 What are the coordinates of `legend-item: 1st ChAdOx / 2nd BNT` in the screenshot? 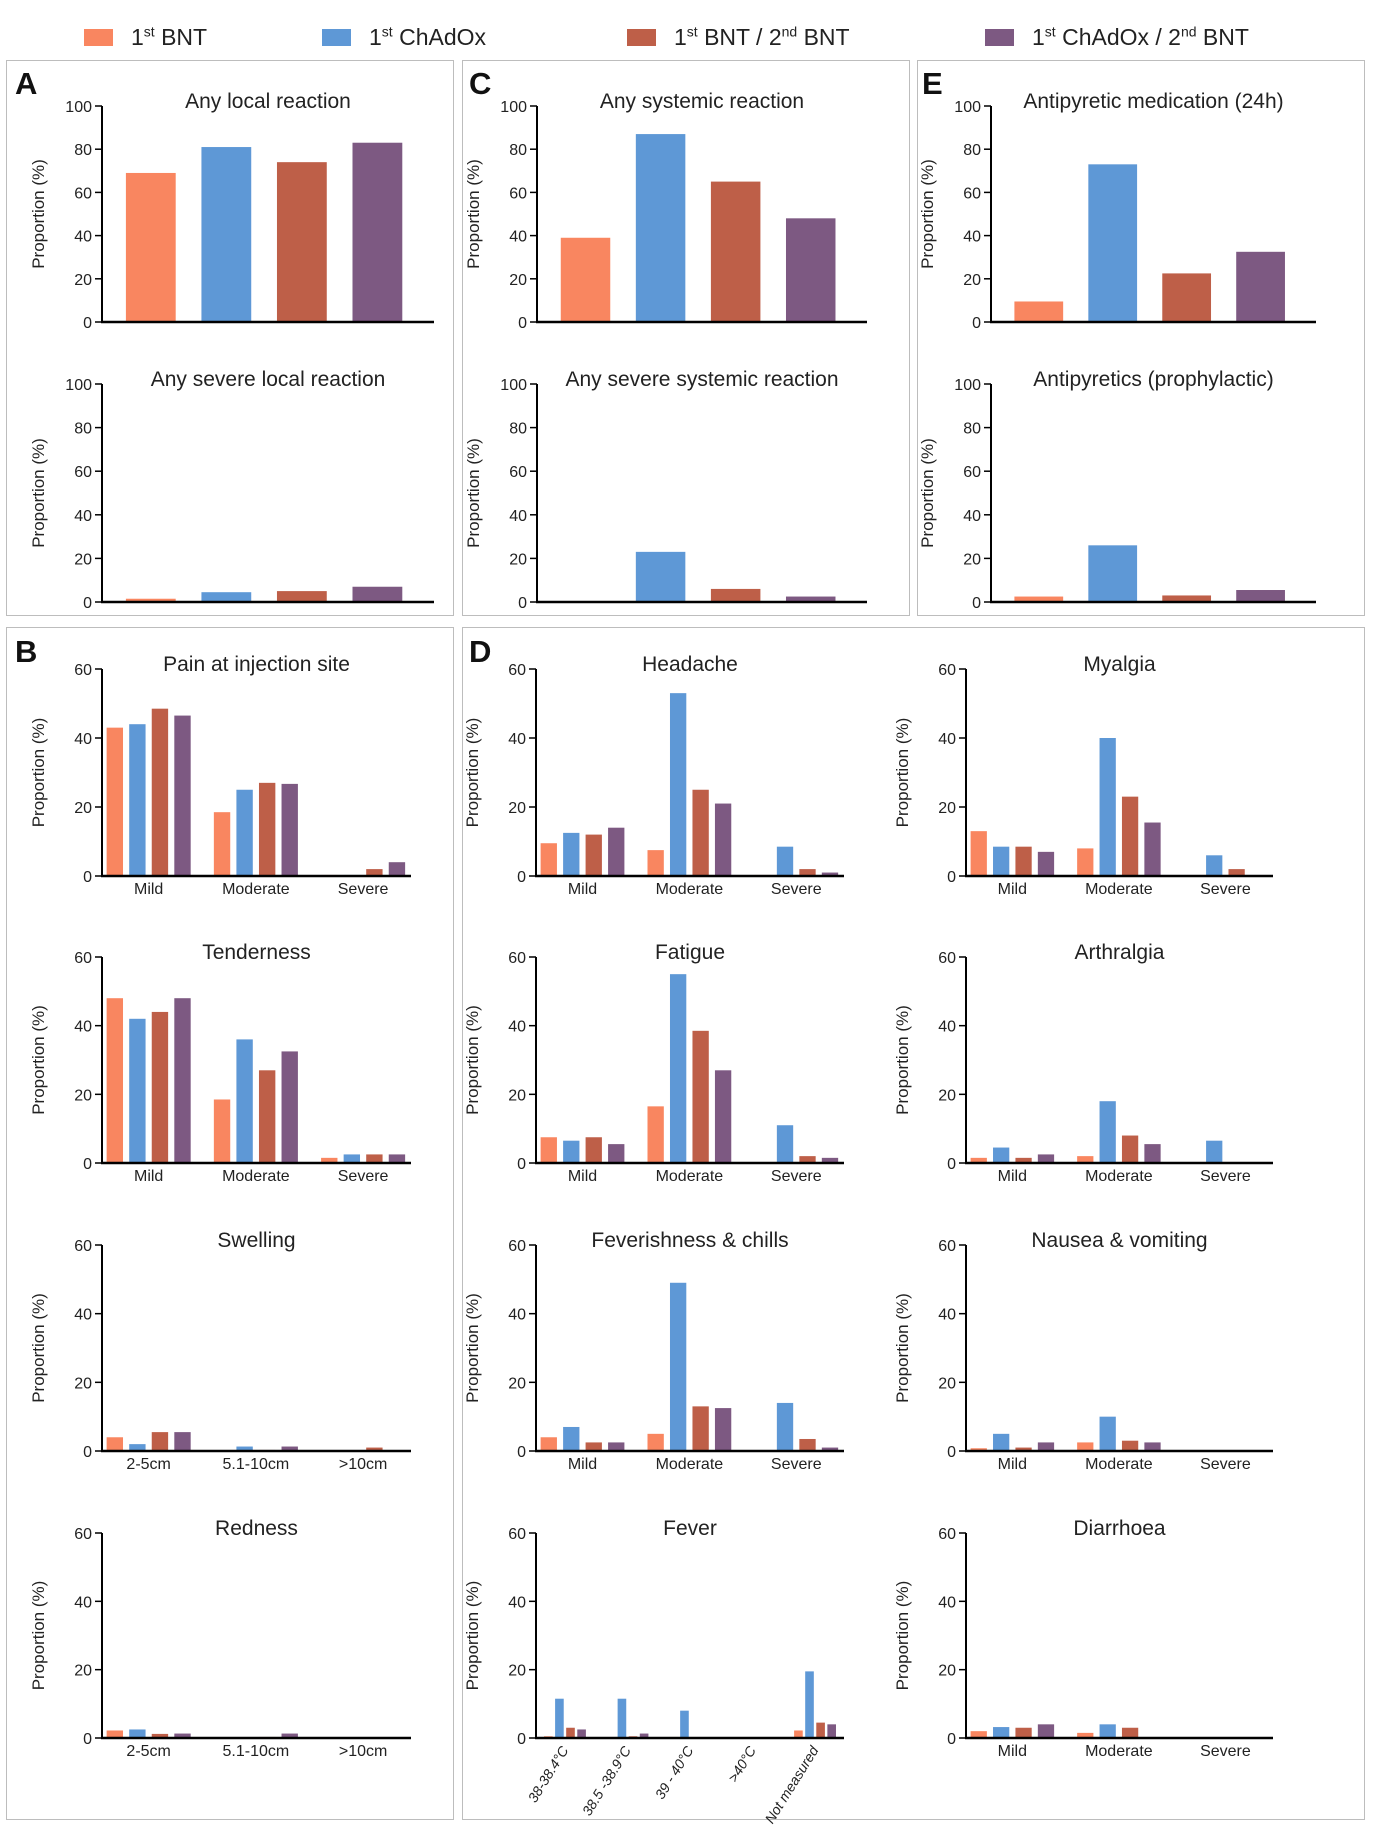 It's located at (1117, 37).